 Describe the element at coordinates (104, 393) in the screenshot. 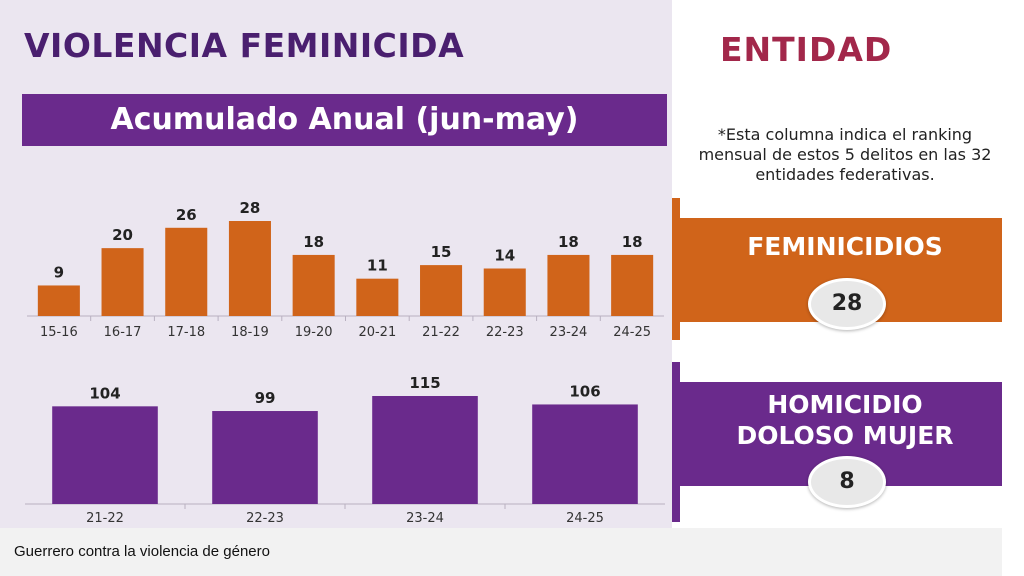

I see `homicidio-bar-value-21-22: 104` at that location.